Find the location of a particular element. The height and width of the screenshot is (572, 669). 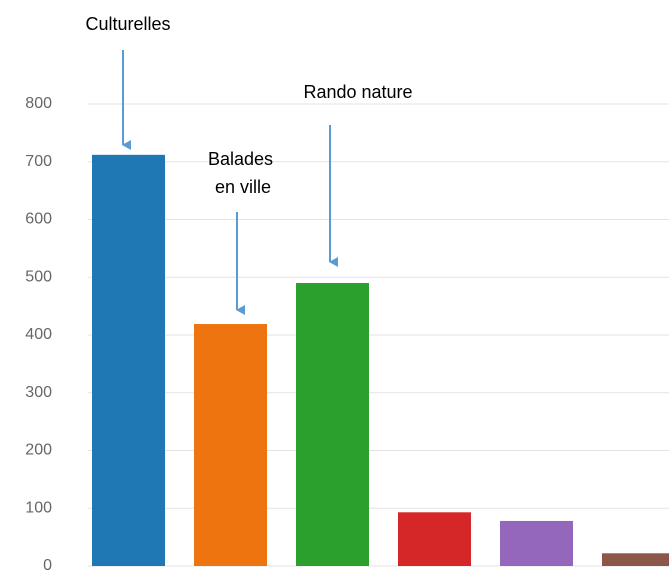

y-tick-label: 800 is located at coordinates (38, 103).